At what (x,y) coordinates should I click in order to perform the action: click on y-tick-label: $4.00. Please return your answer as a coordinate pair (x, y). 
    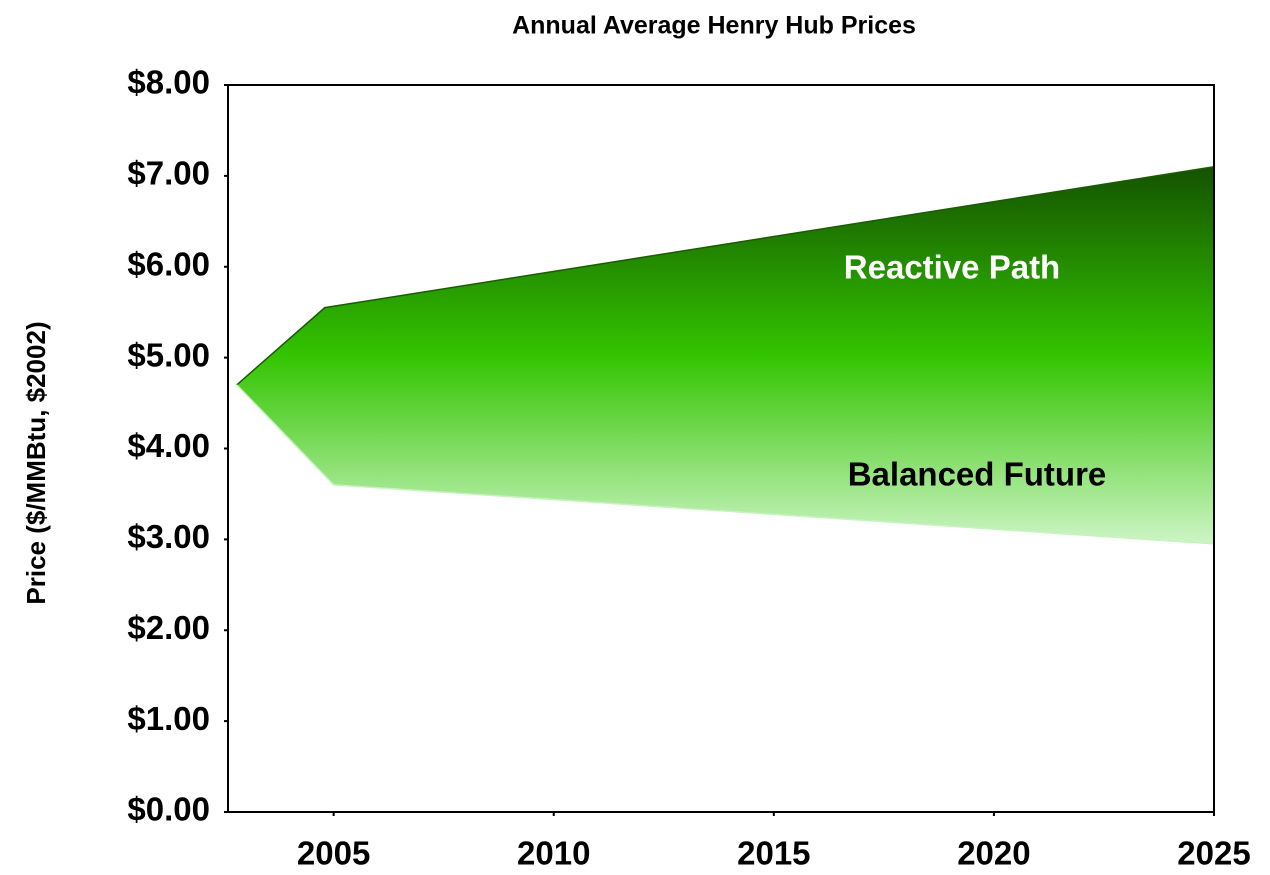
    Looking at the image, I should click on (168, 445).